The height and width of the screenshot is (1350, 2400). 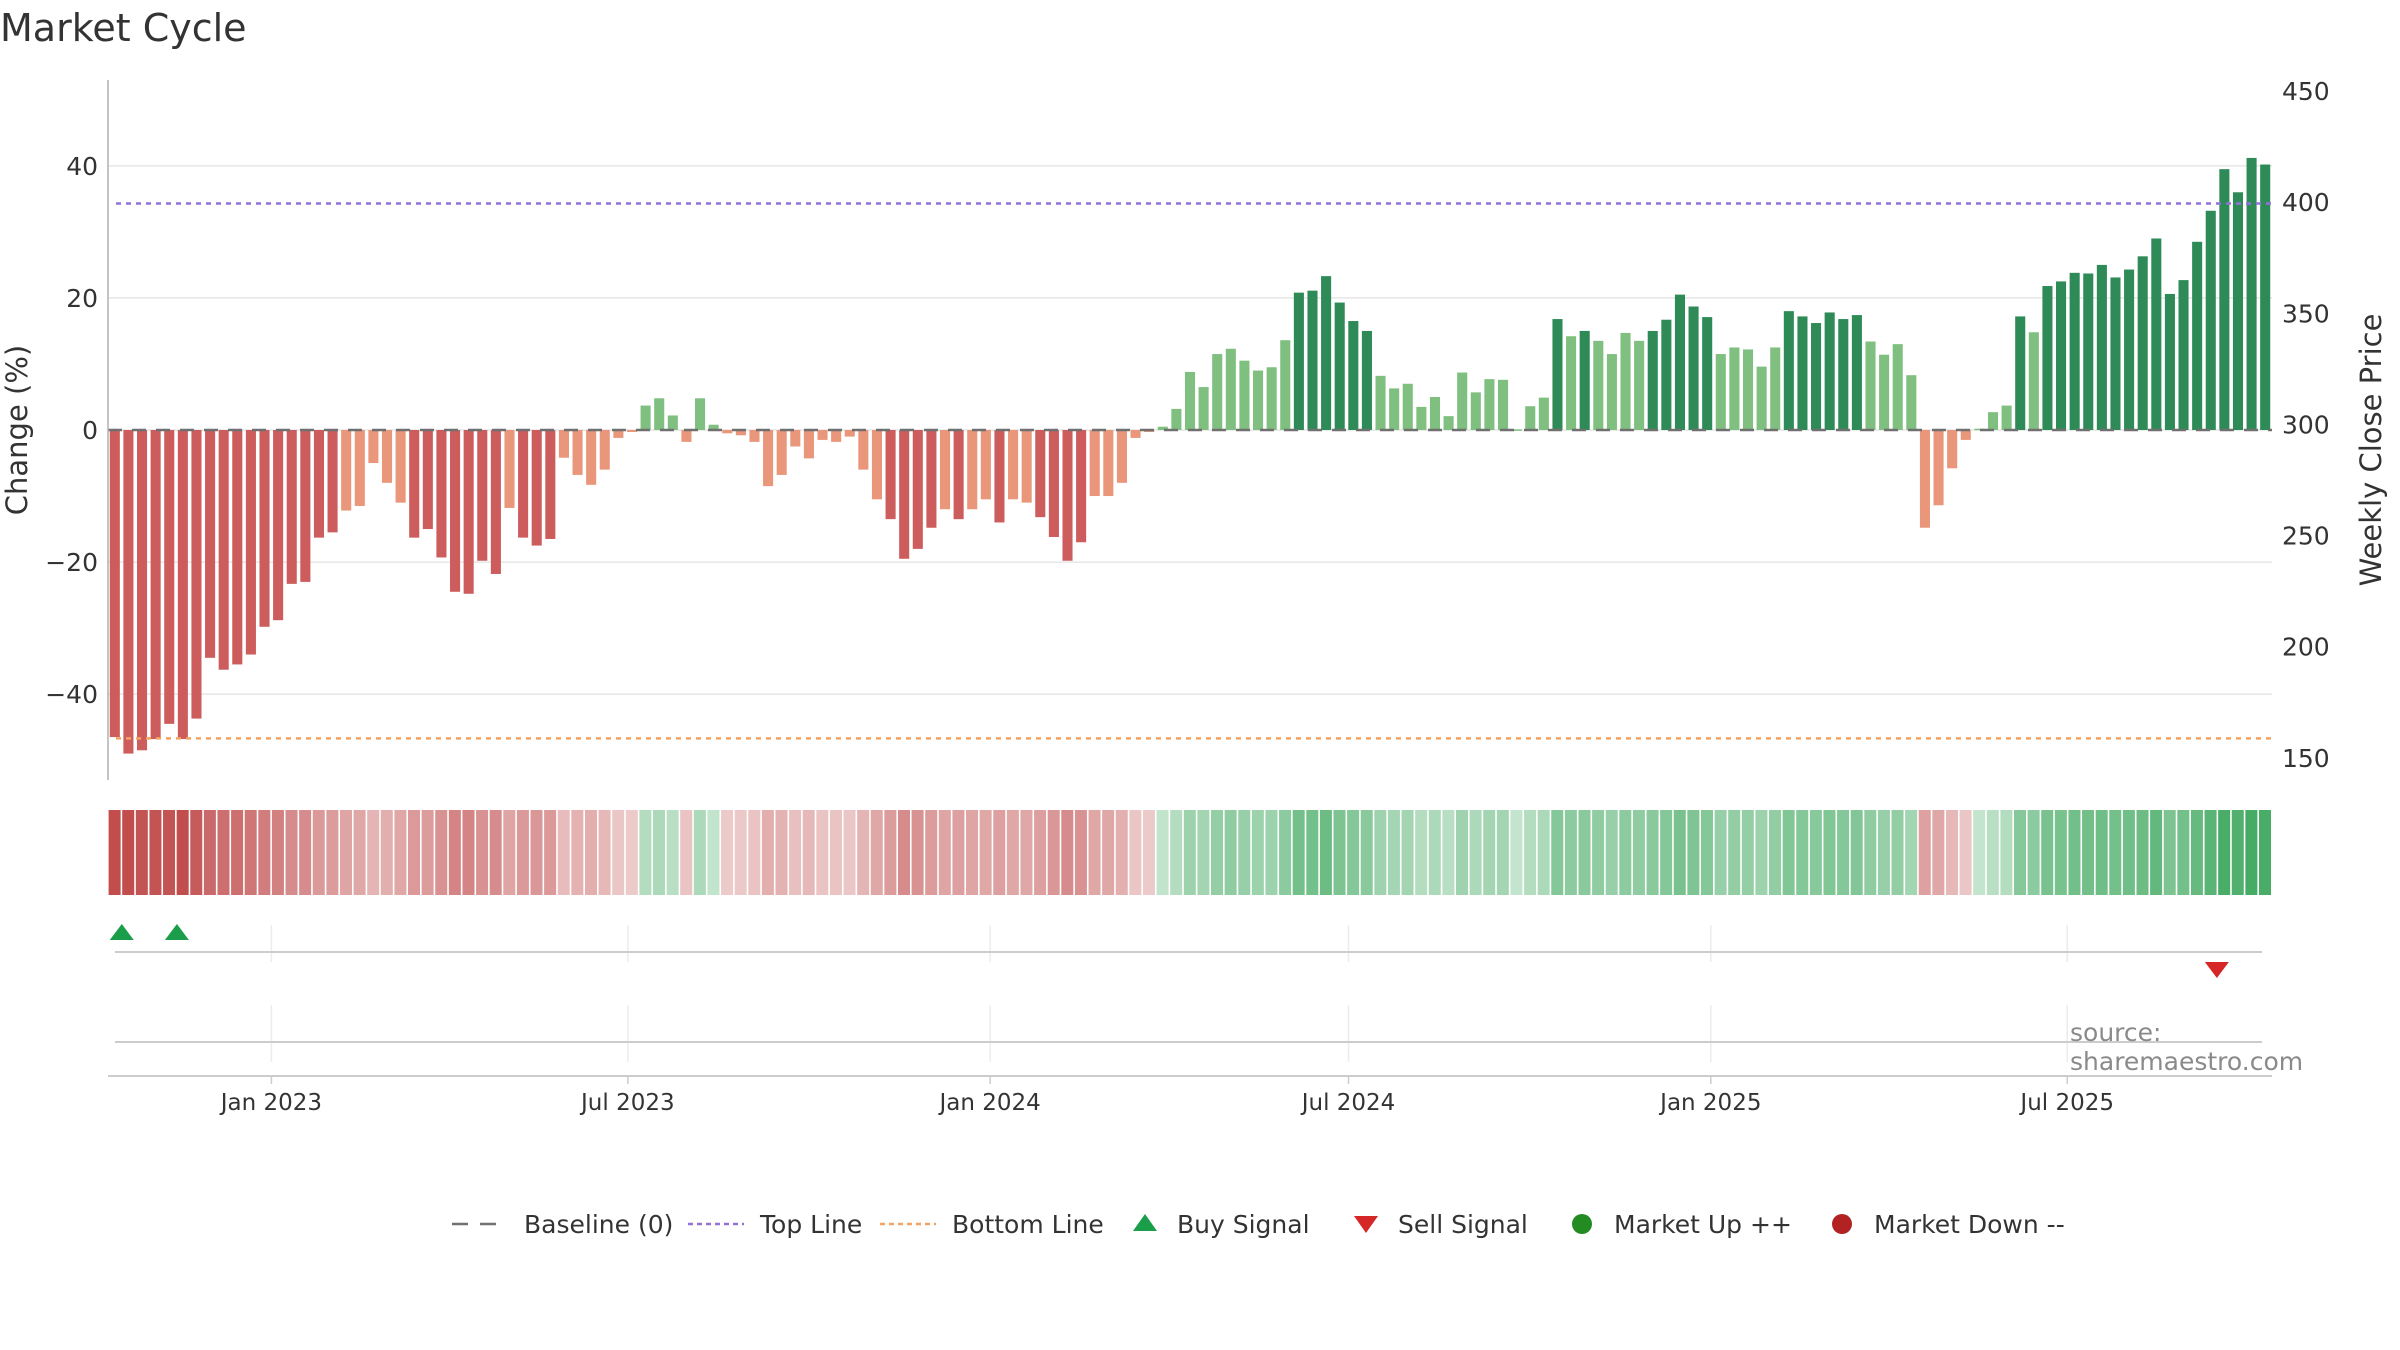 I want to click on legend-item-sell: Sell Signal, so click(x=1441, y=1224).